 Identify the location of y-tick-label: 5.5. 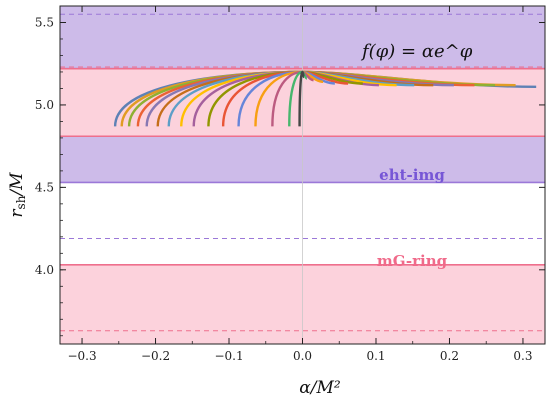
(44, 22).